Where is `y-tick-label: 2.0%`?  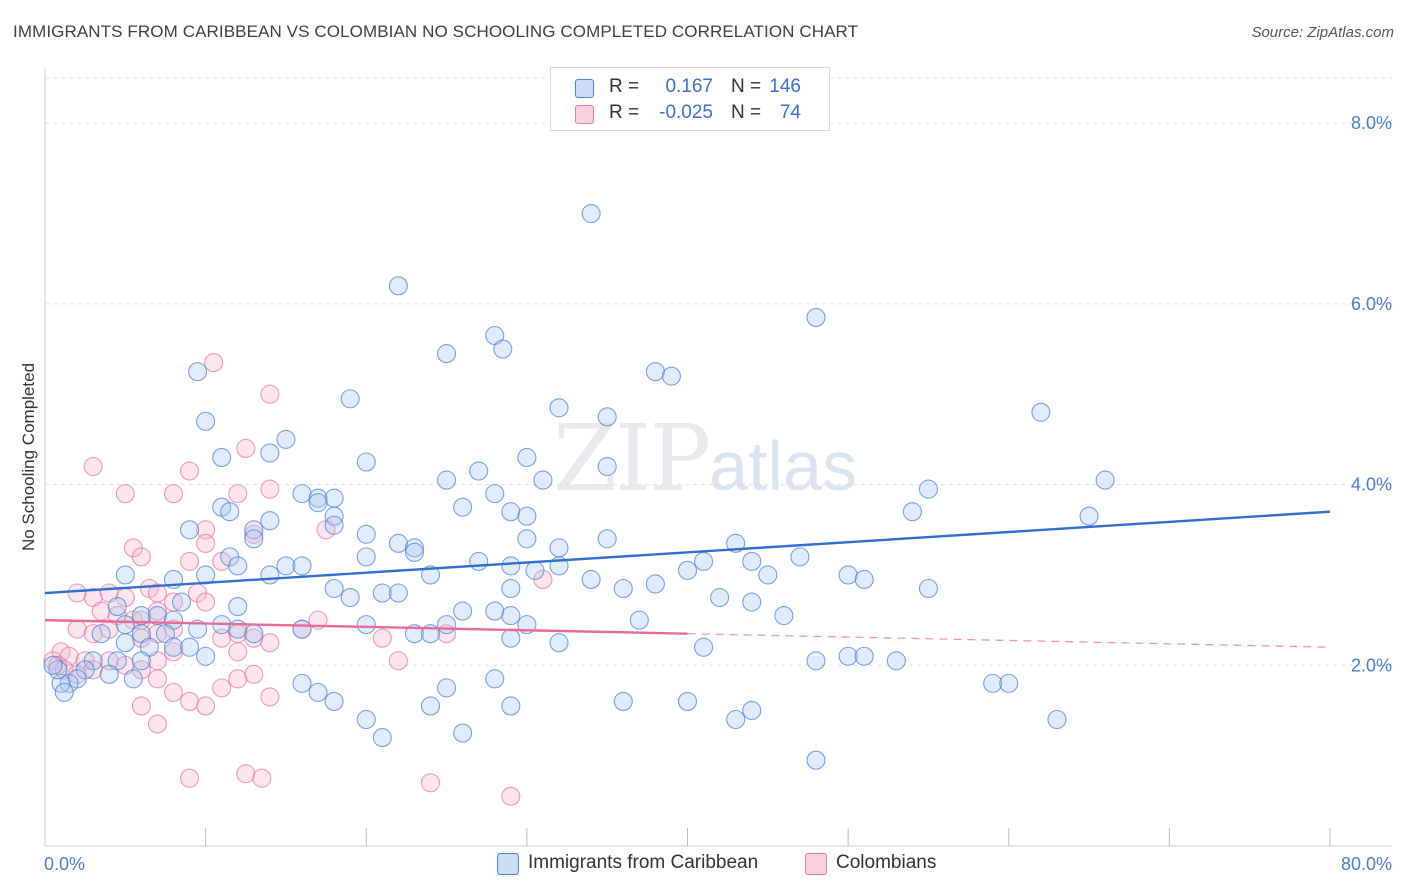 y-tick-label: 2.0% is located at coordinates (1371, 665).